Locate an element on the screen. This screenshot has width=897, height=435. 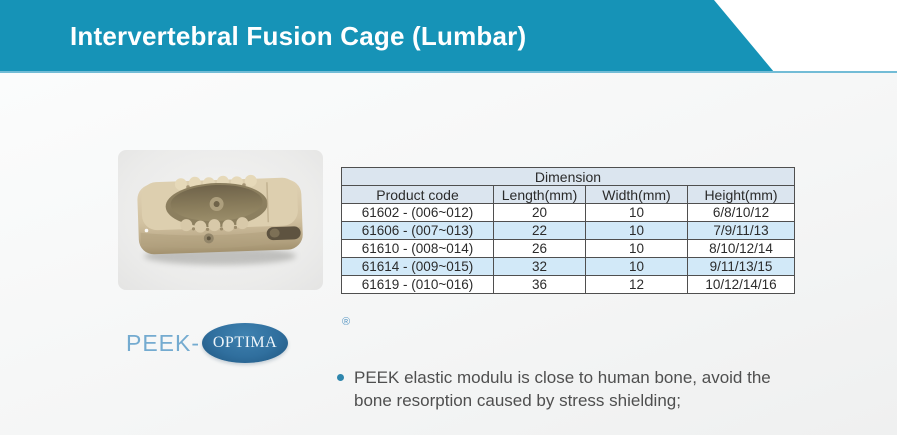
product-photo is located at coordinates (220, 220).